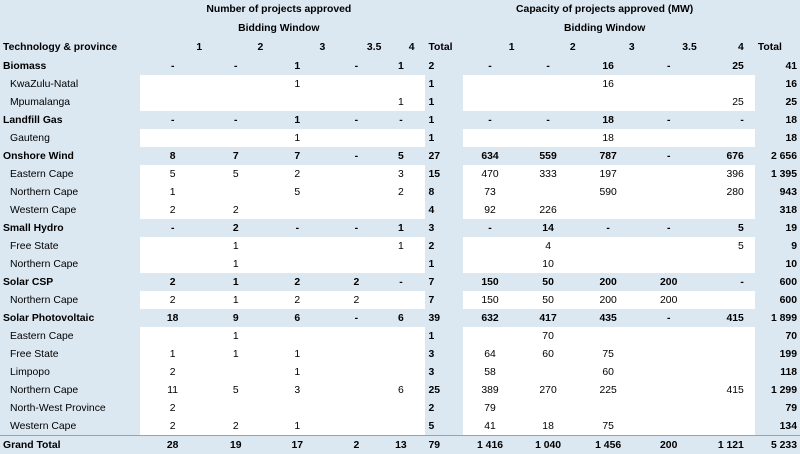  I want to click on count-total-cell: 2, so click(443, 66).